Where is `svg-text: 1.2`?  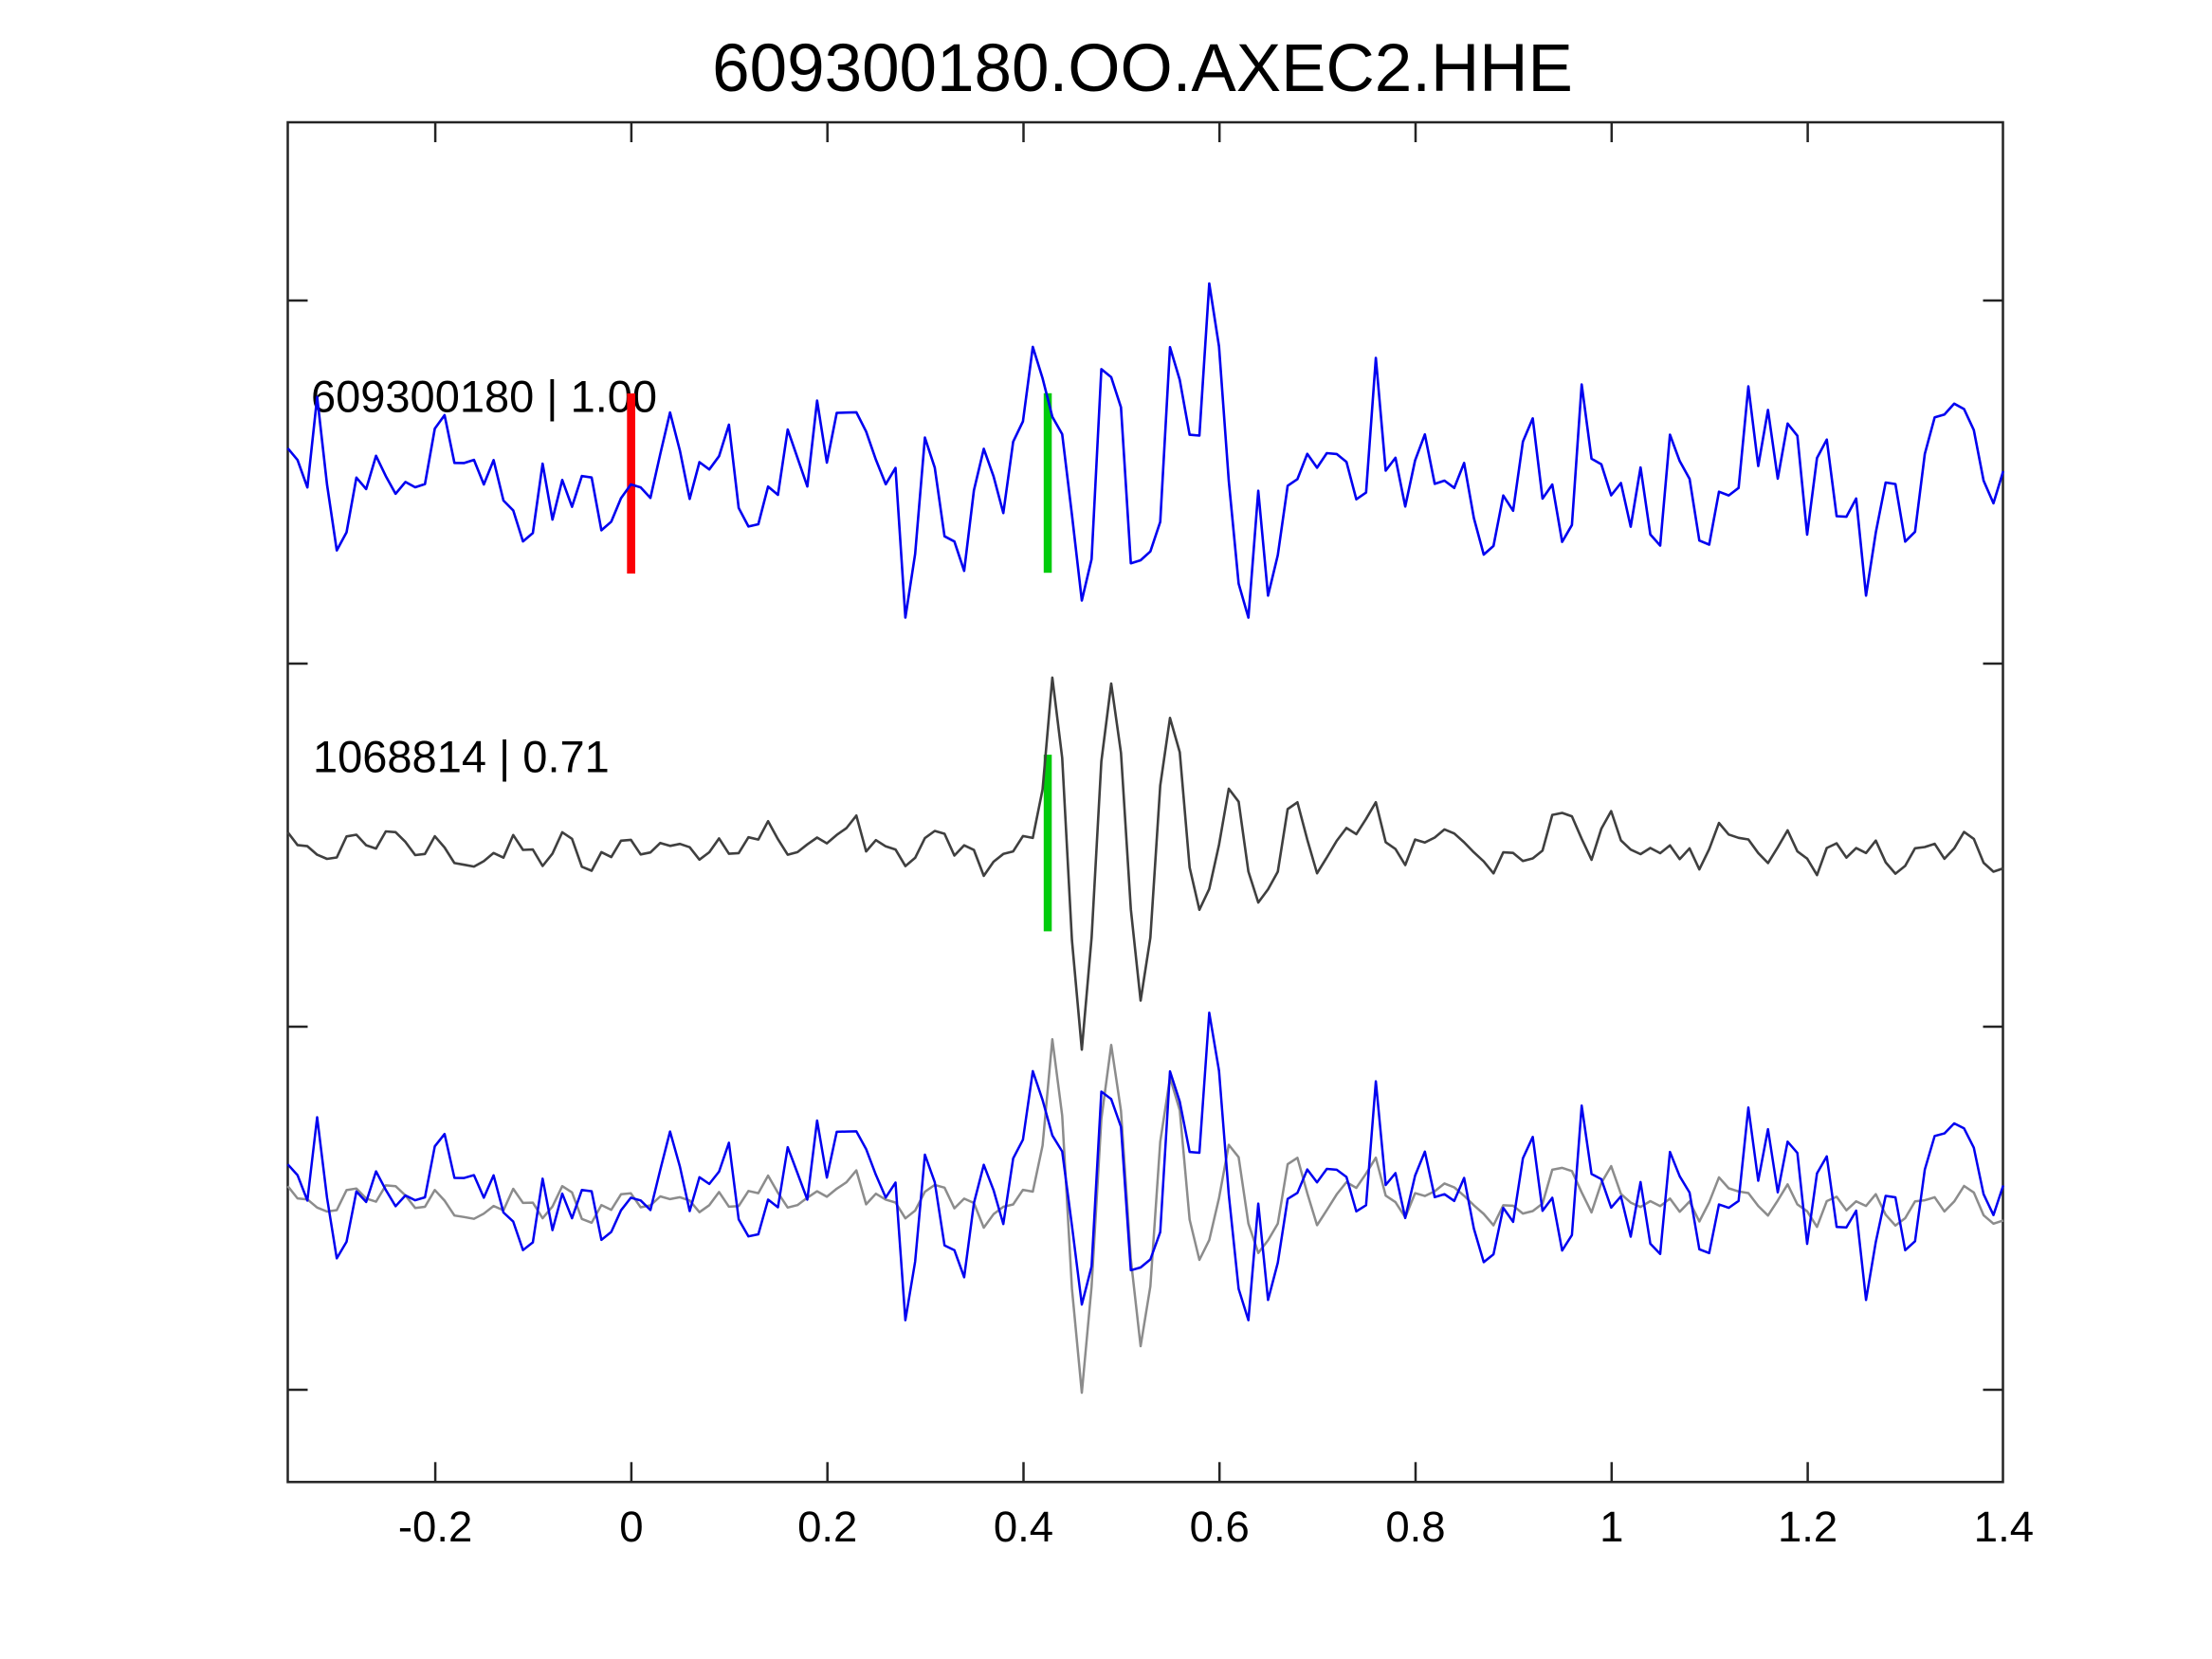
svg-text: 1.2 is located at coordinates (1807, 1527).